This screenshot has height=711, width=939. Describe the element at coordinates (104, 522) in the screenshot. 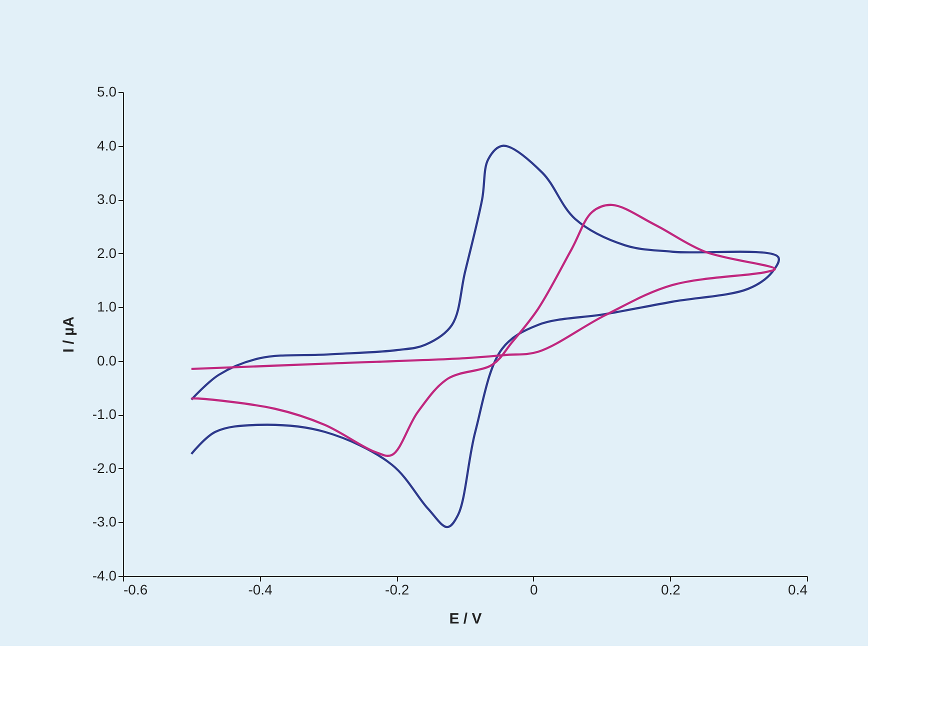

I see `y-tick-label: -3.0` at that location.